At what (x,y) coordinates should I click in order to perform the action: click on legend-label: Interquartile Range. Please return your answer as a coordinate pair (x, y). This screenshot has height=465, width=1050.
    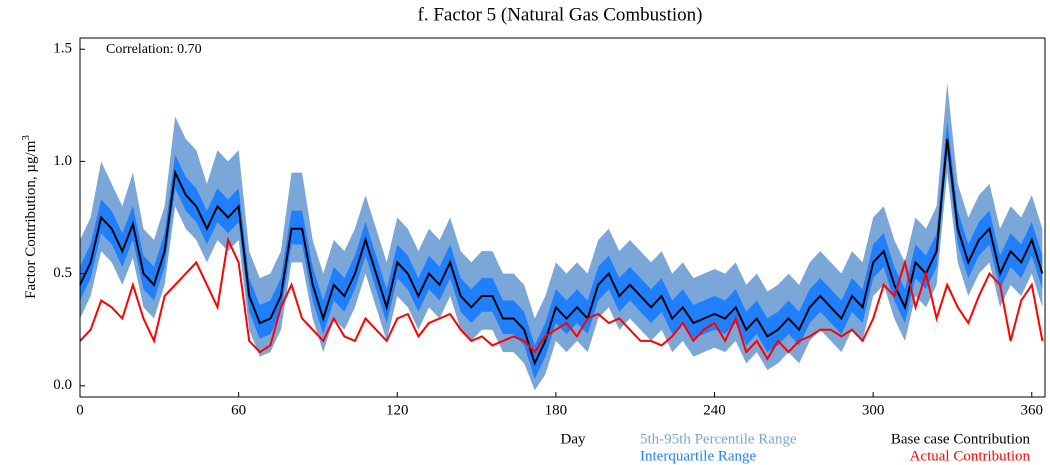
    Looking at the image, I should click on (698, 456).